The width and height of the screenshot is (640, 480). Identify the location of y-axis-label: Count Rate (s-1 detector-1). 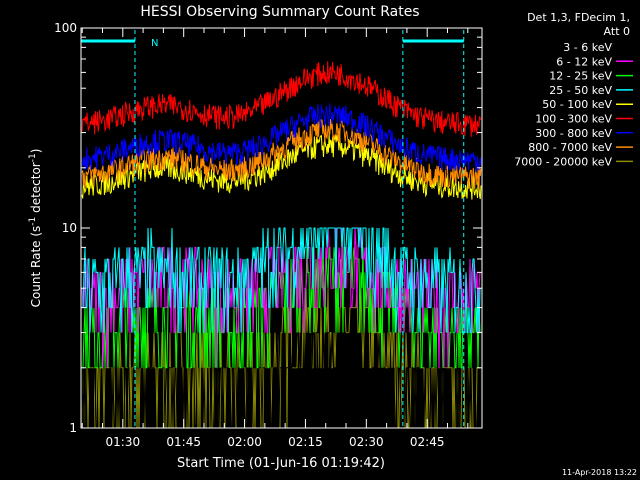
(35, 228).